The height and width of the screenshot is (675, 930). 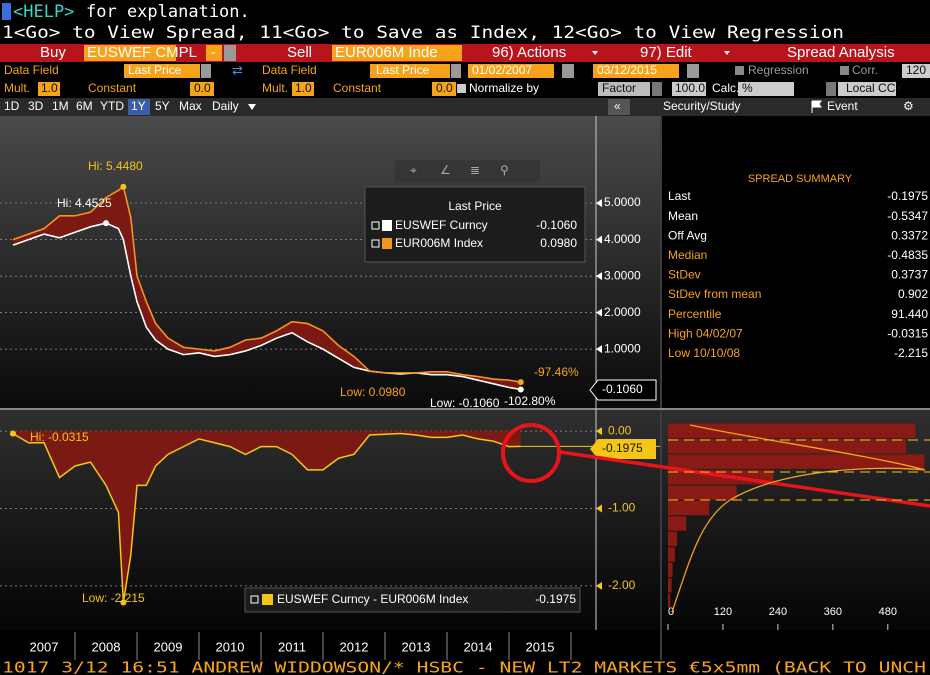 I want to click on start-date: 01/02/2007, so click(x=502, y=70).